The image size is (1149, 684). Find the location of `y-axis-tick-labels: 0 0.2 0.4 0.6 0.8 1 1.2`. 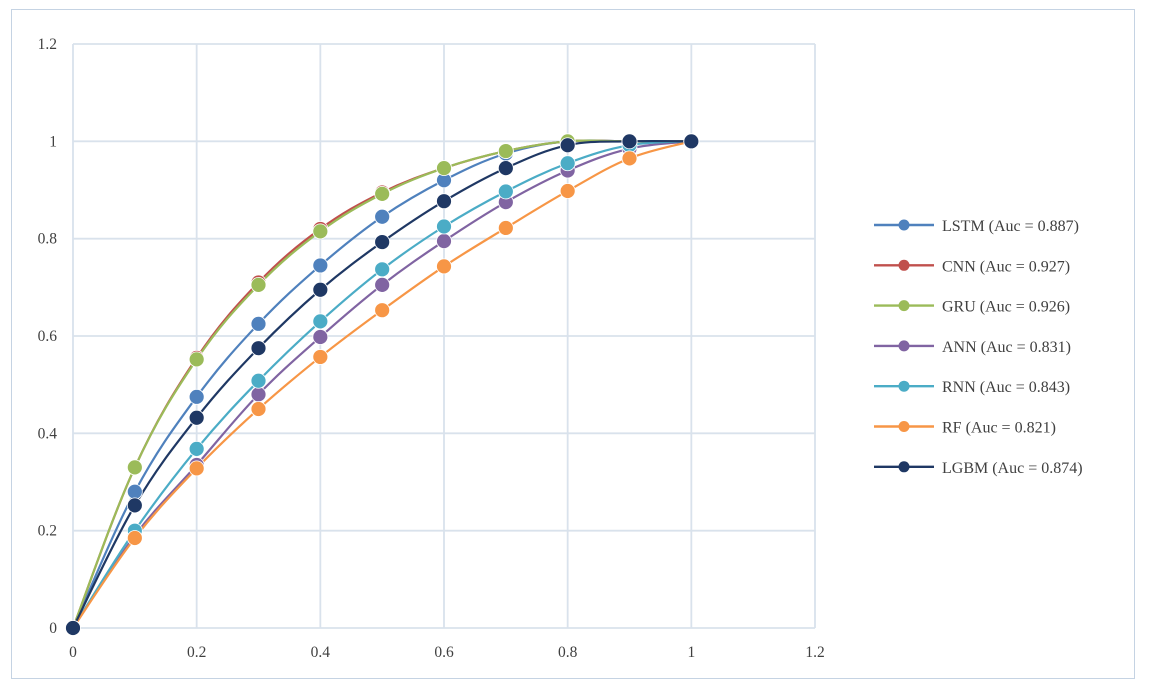

y-axis-tick-labels: 0 0.2 0.4 0.6 0.8 1 1.2 is located at coordinates (48, 336).